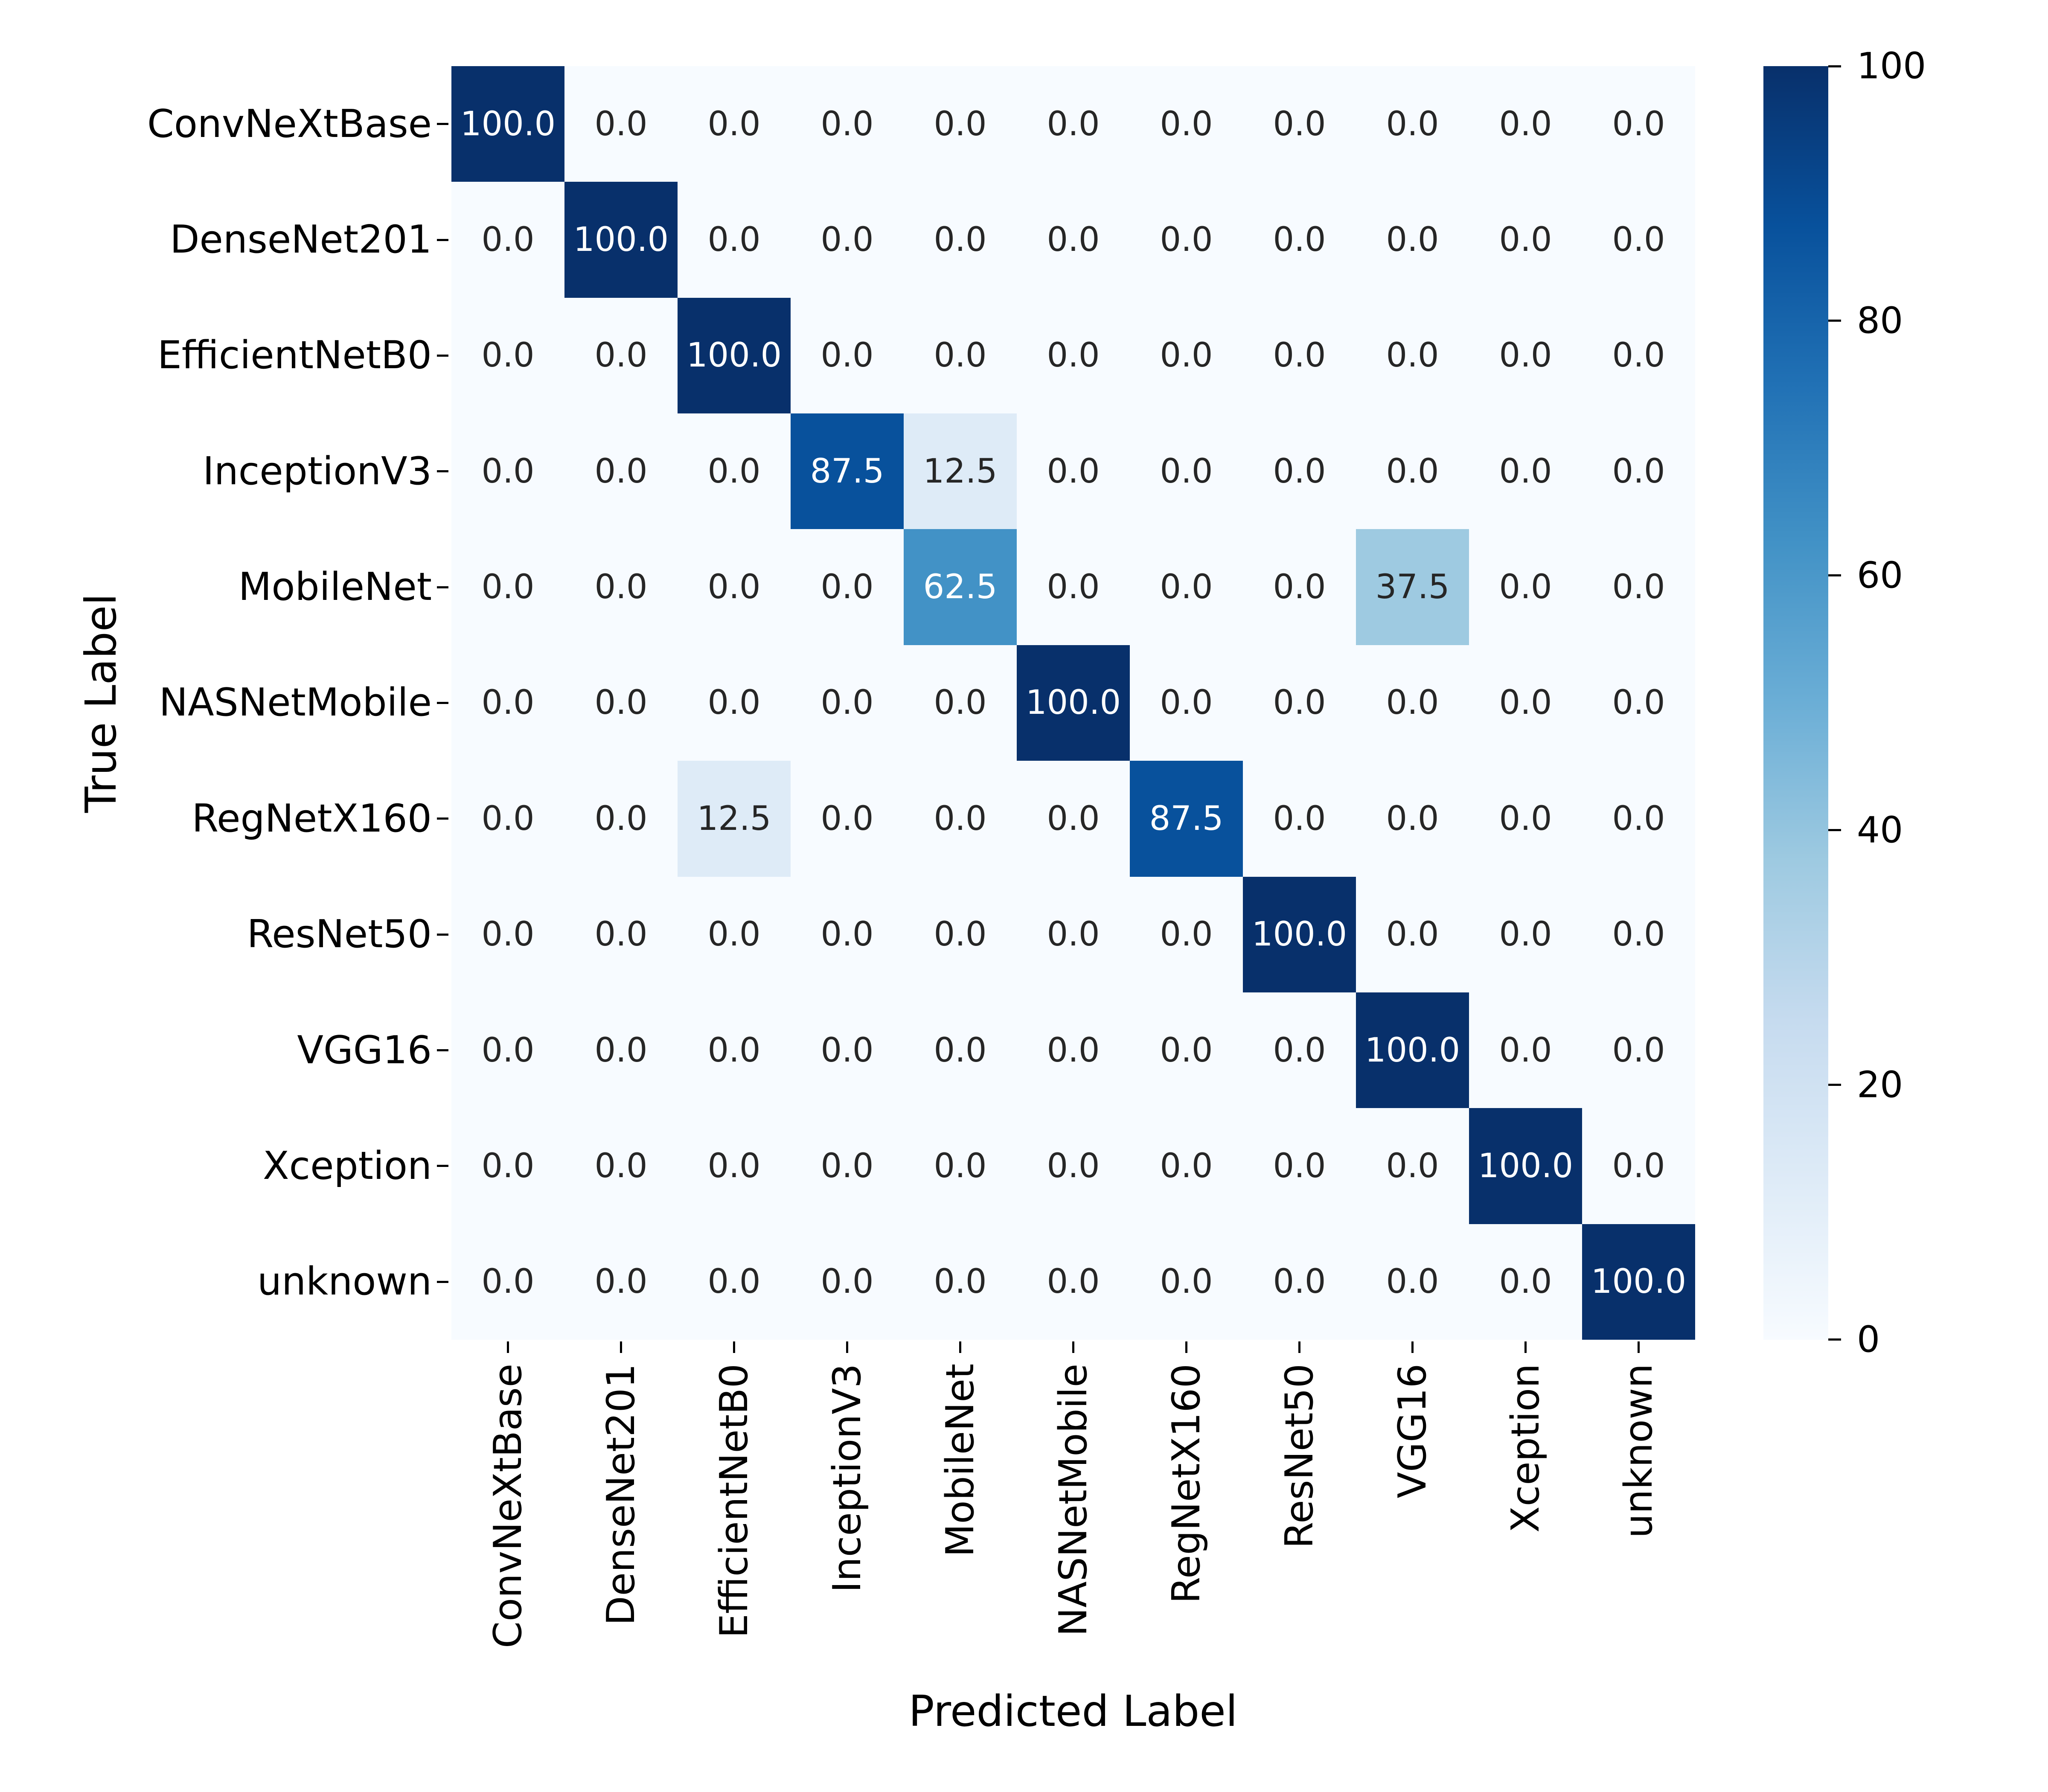 Image resolution: width=2048 pixels, height=1792 pixels. I want to click on heatmap-cell-Xception-InceptionV3: 0.0, so click(847, 1166).